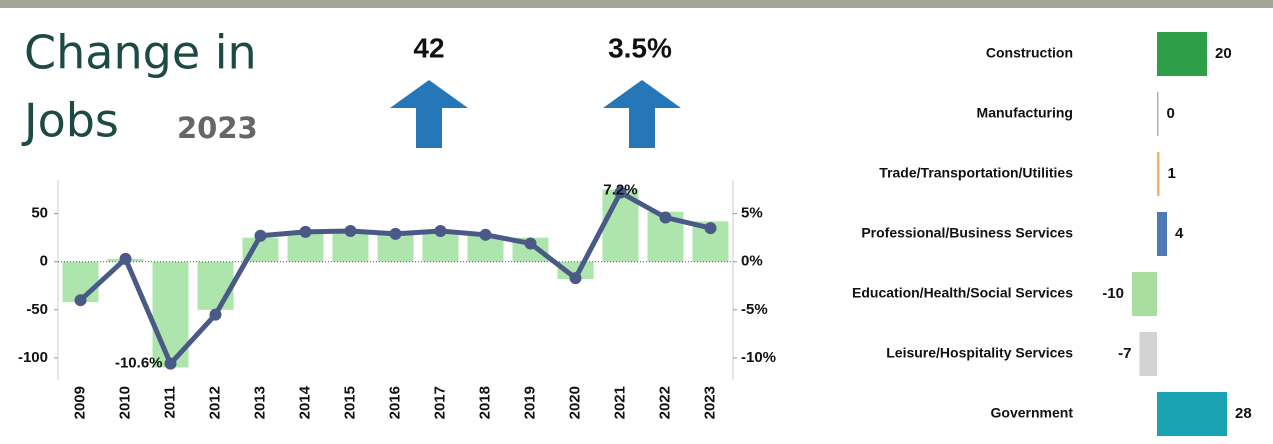 The height and width of the screenshot is (444, 1273). I want to click on y-tick-label: 50, so click(39, 213).